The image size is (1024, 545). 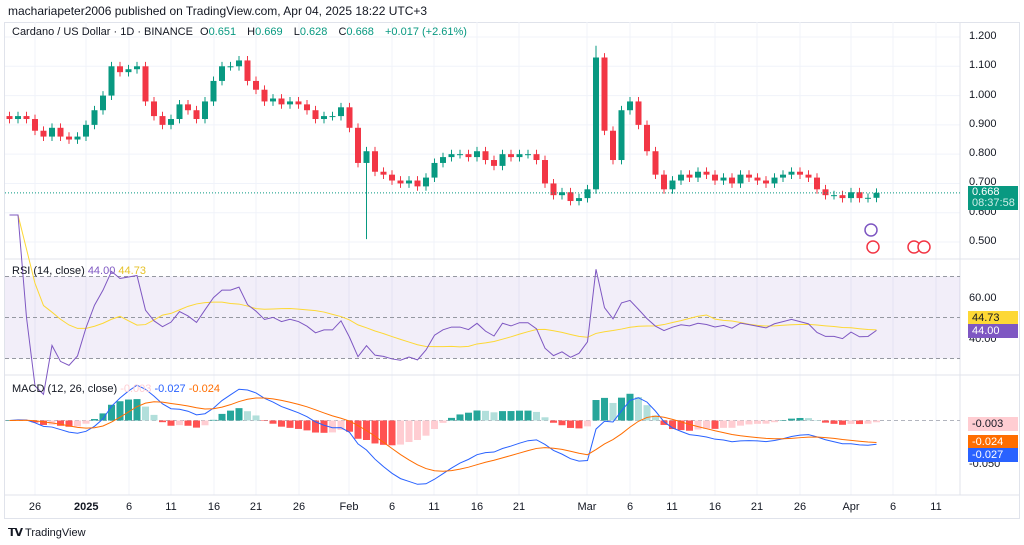 What do you see at coordinates (936, 507) in the screenshot?
I see `time-tick: 11` at bounding box center [936, 507].